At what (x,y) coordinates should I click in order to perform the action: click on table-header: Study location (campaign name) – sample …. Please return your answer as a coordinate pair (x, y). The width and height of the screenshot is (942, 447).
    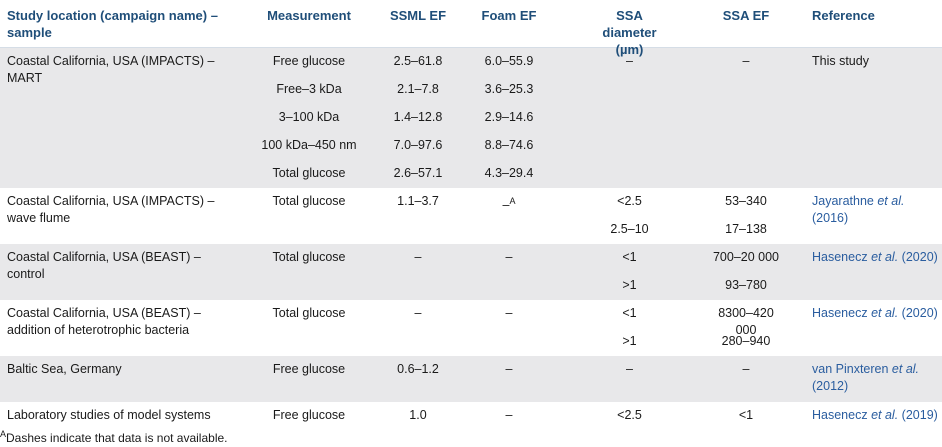
    Looking at the image, I should click on (471, 28).